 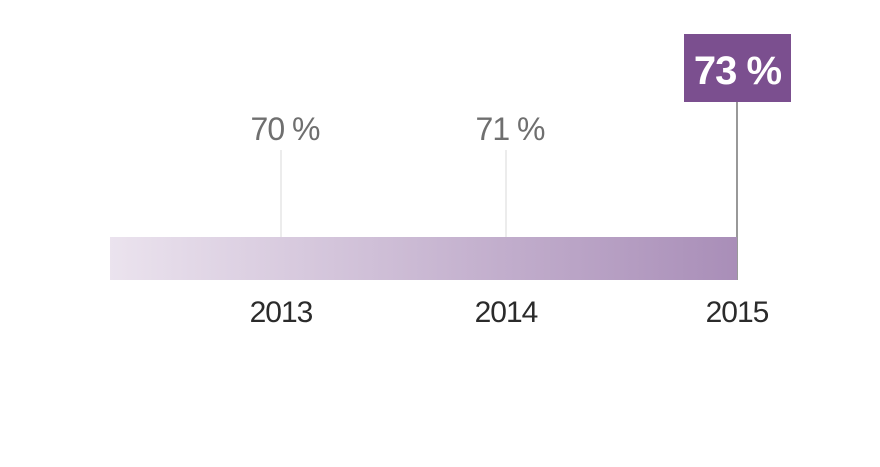 I want to click on year-label-2015: 2015, so click(x=737, y=312).